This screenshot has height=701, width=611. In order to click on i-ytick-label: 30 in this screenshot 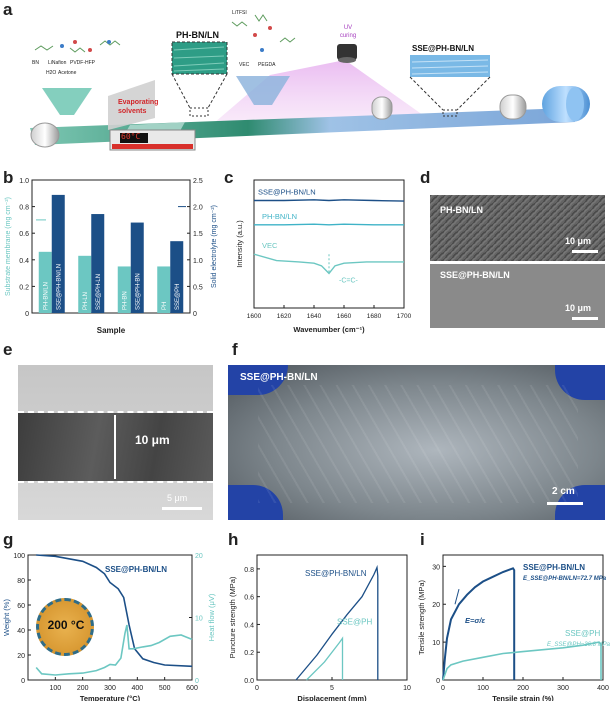, I will do `click(436, 567)`.